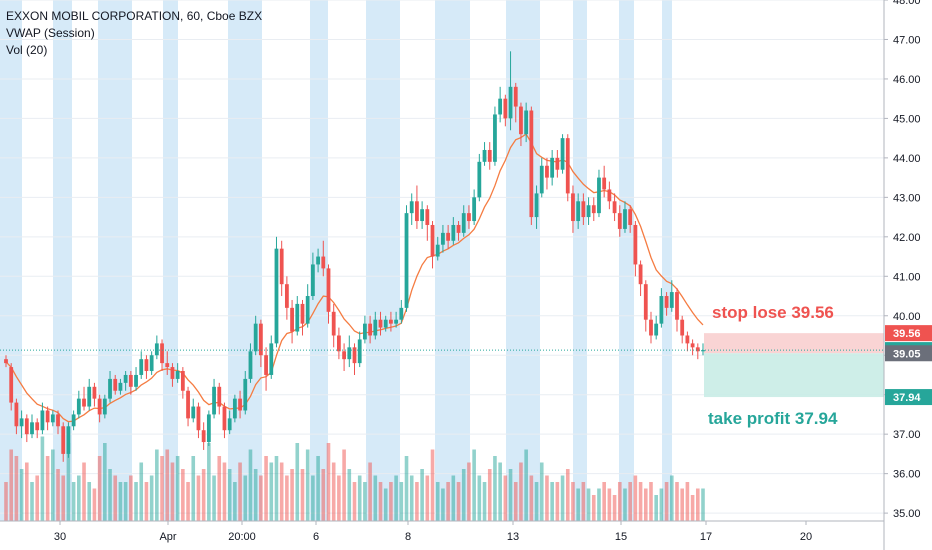 The height and width of the screenshot is (550, 932). Describe the element at coordinates (60, 537) in the screenshot. I see `time-tick-label: 30` at that location.